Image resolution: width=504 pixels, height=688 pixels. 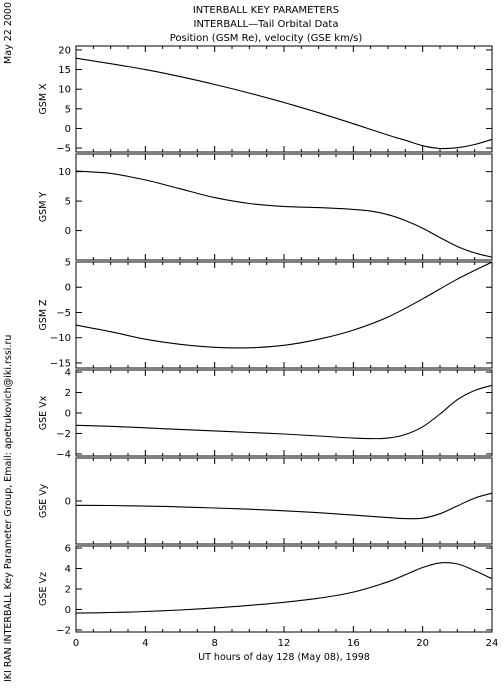 I want to click on x-tick-label: 12, so click(x=284, y=643).